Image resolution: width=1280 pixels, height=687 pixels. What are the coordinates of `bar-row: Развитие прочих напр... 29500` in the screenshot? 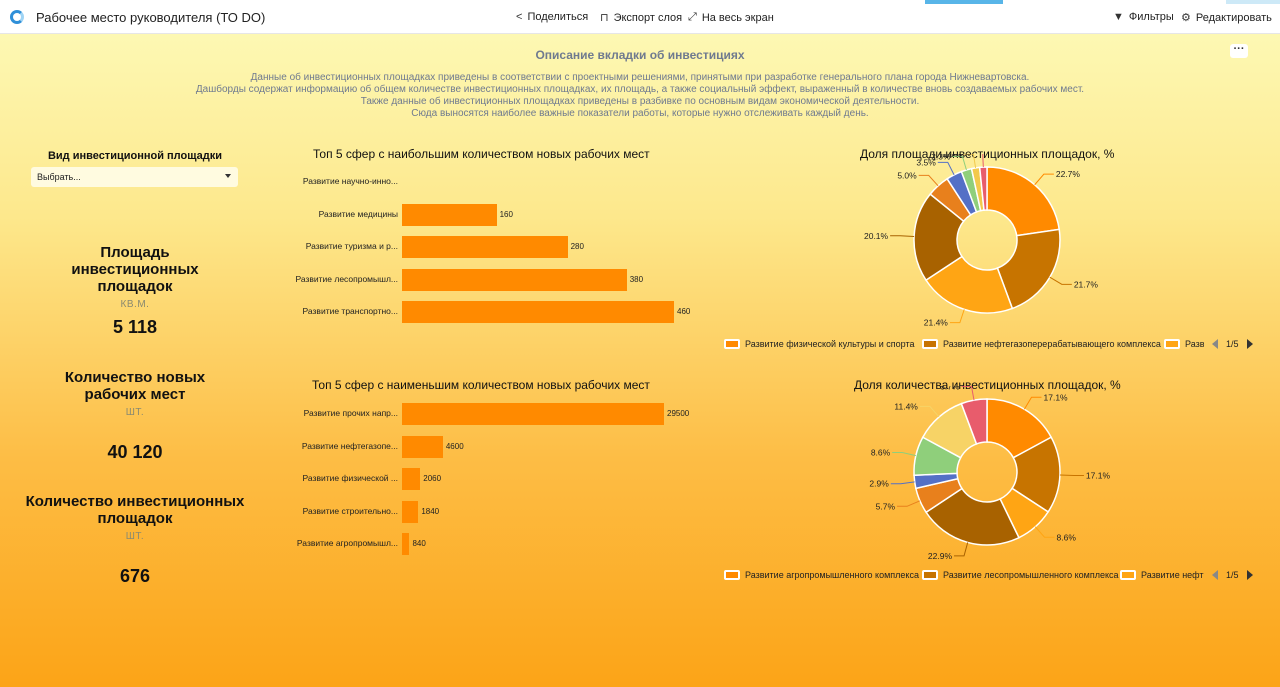 It's located at (473, 414).